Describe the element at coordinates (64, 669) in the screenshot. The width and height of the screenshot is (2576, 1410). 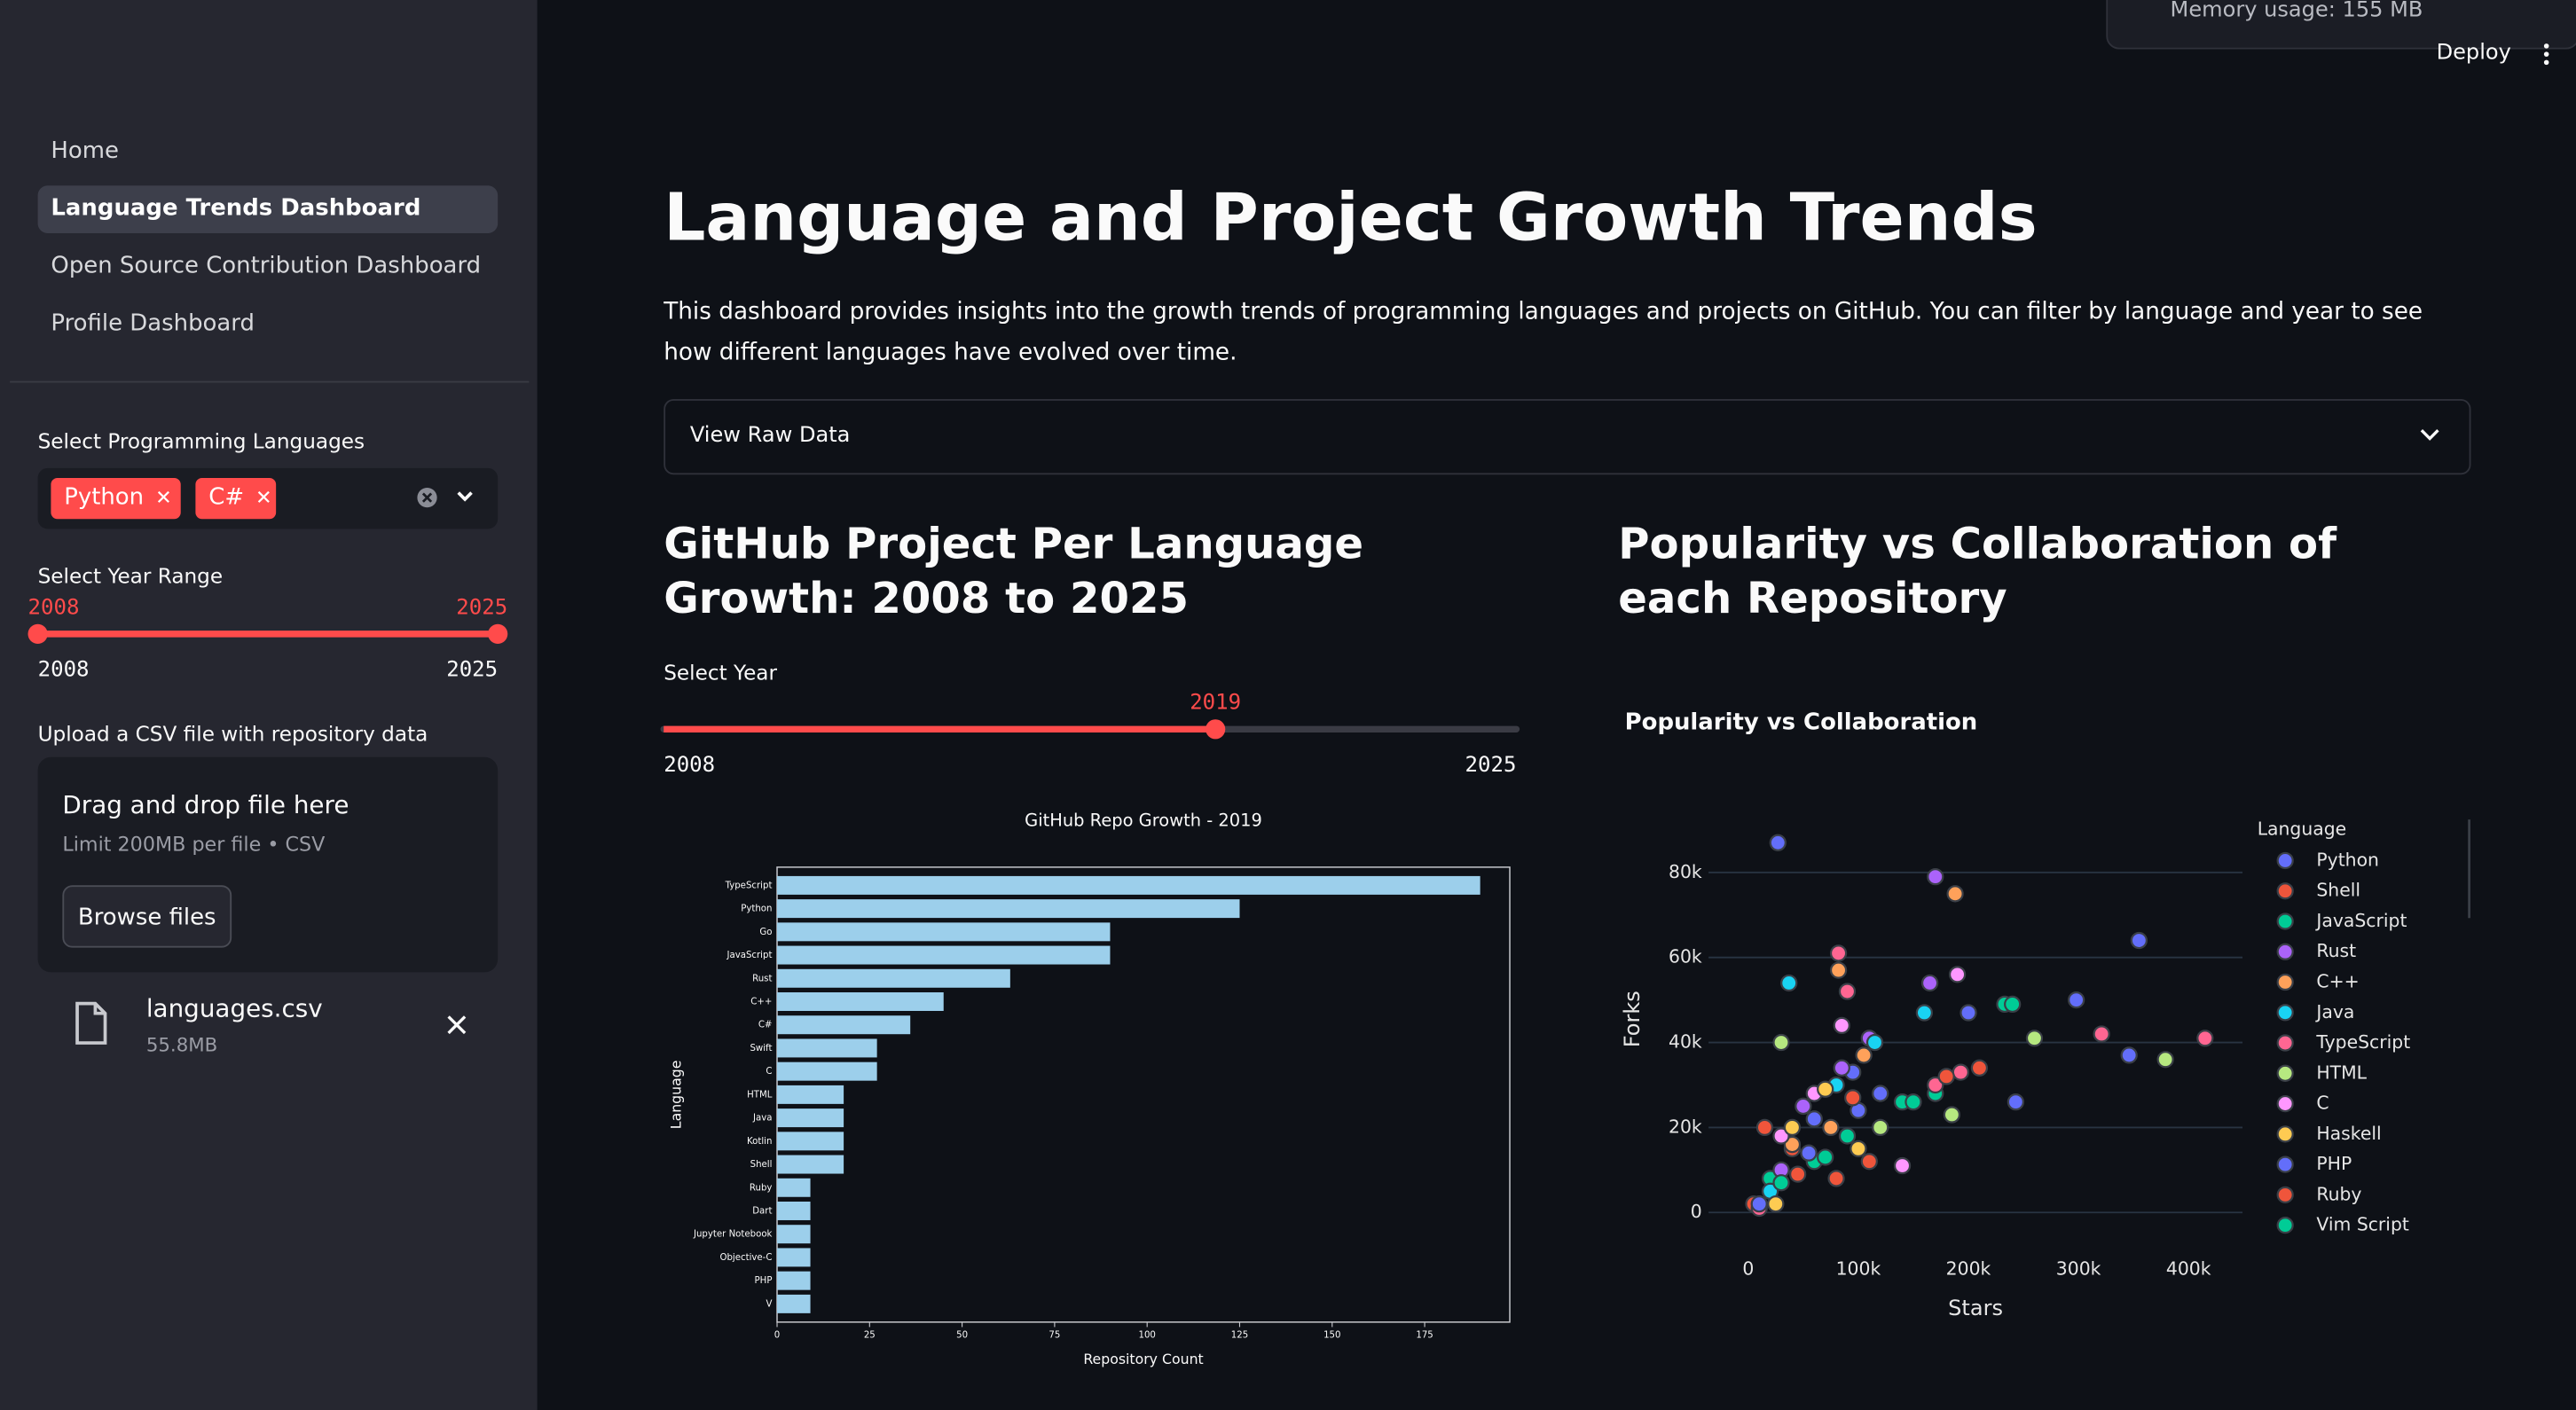
I see `slider-min: 2008` at that location.